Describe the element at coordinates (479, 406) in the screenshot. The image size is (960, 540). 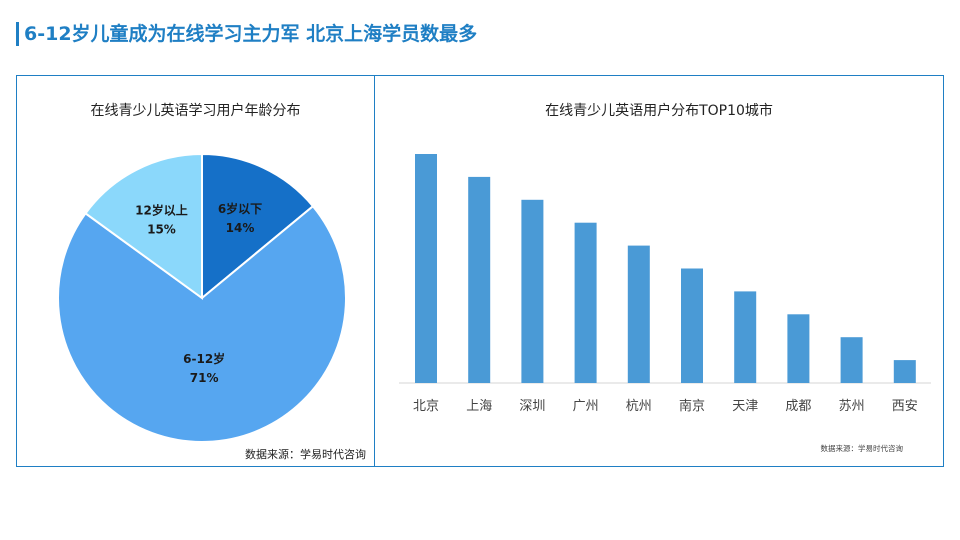
I see `x-tick-label: 上海` at that location.